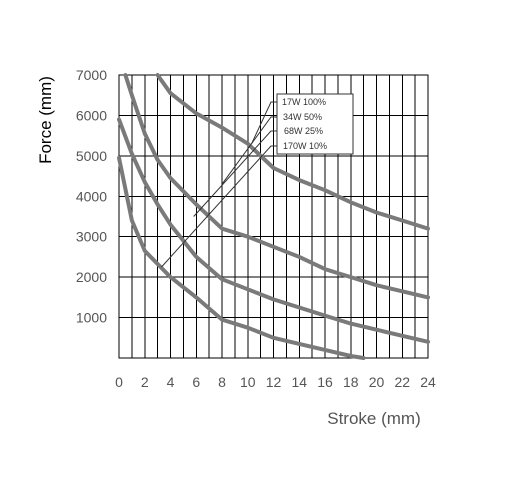  Describe the element at coordinates (171, 382) in the screenshot. I see `x-tick-label: 4` at that location.